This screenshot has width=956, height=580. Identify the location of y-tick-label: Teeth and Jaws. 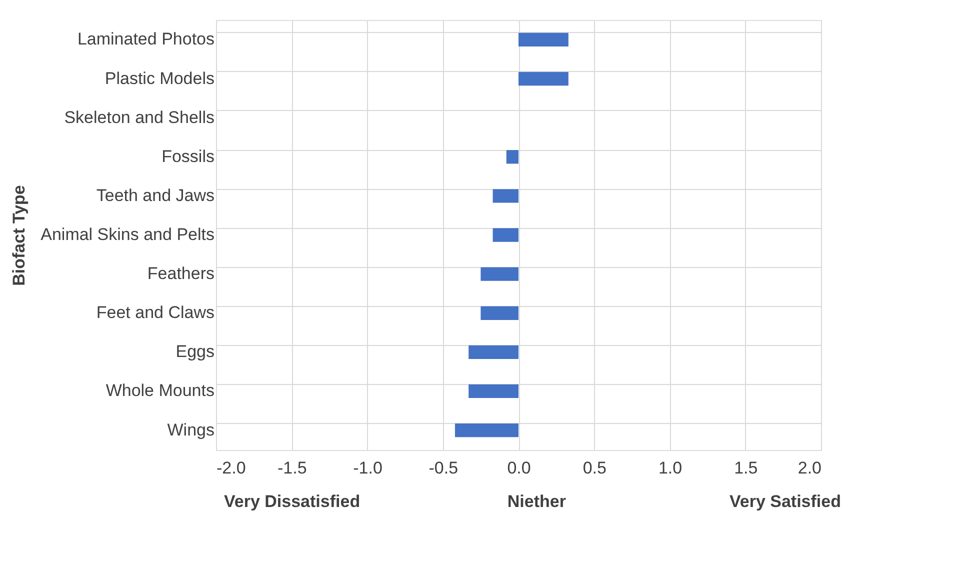
(155, 195).